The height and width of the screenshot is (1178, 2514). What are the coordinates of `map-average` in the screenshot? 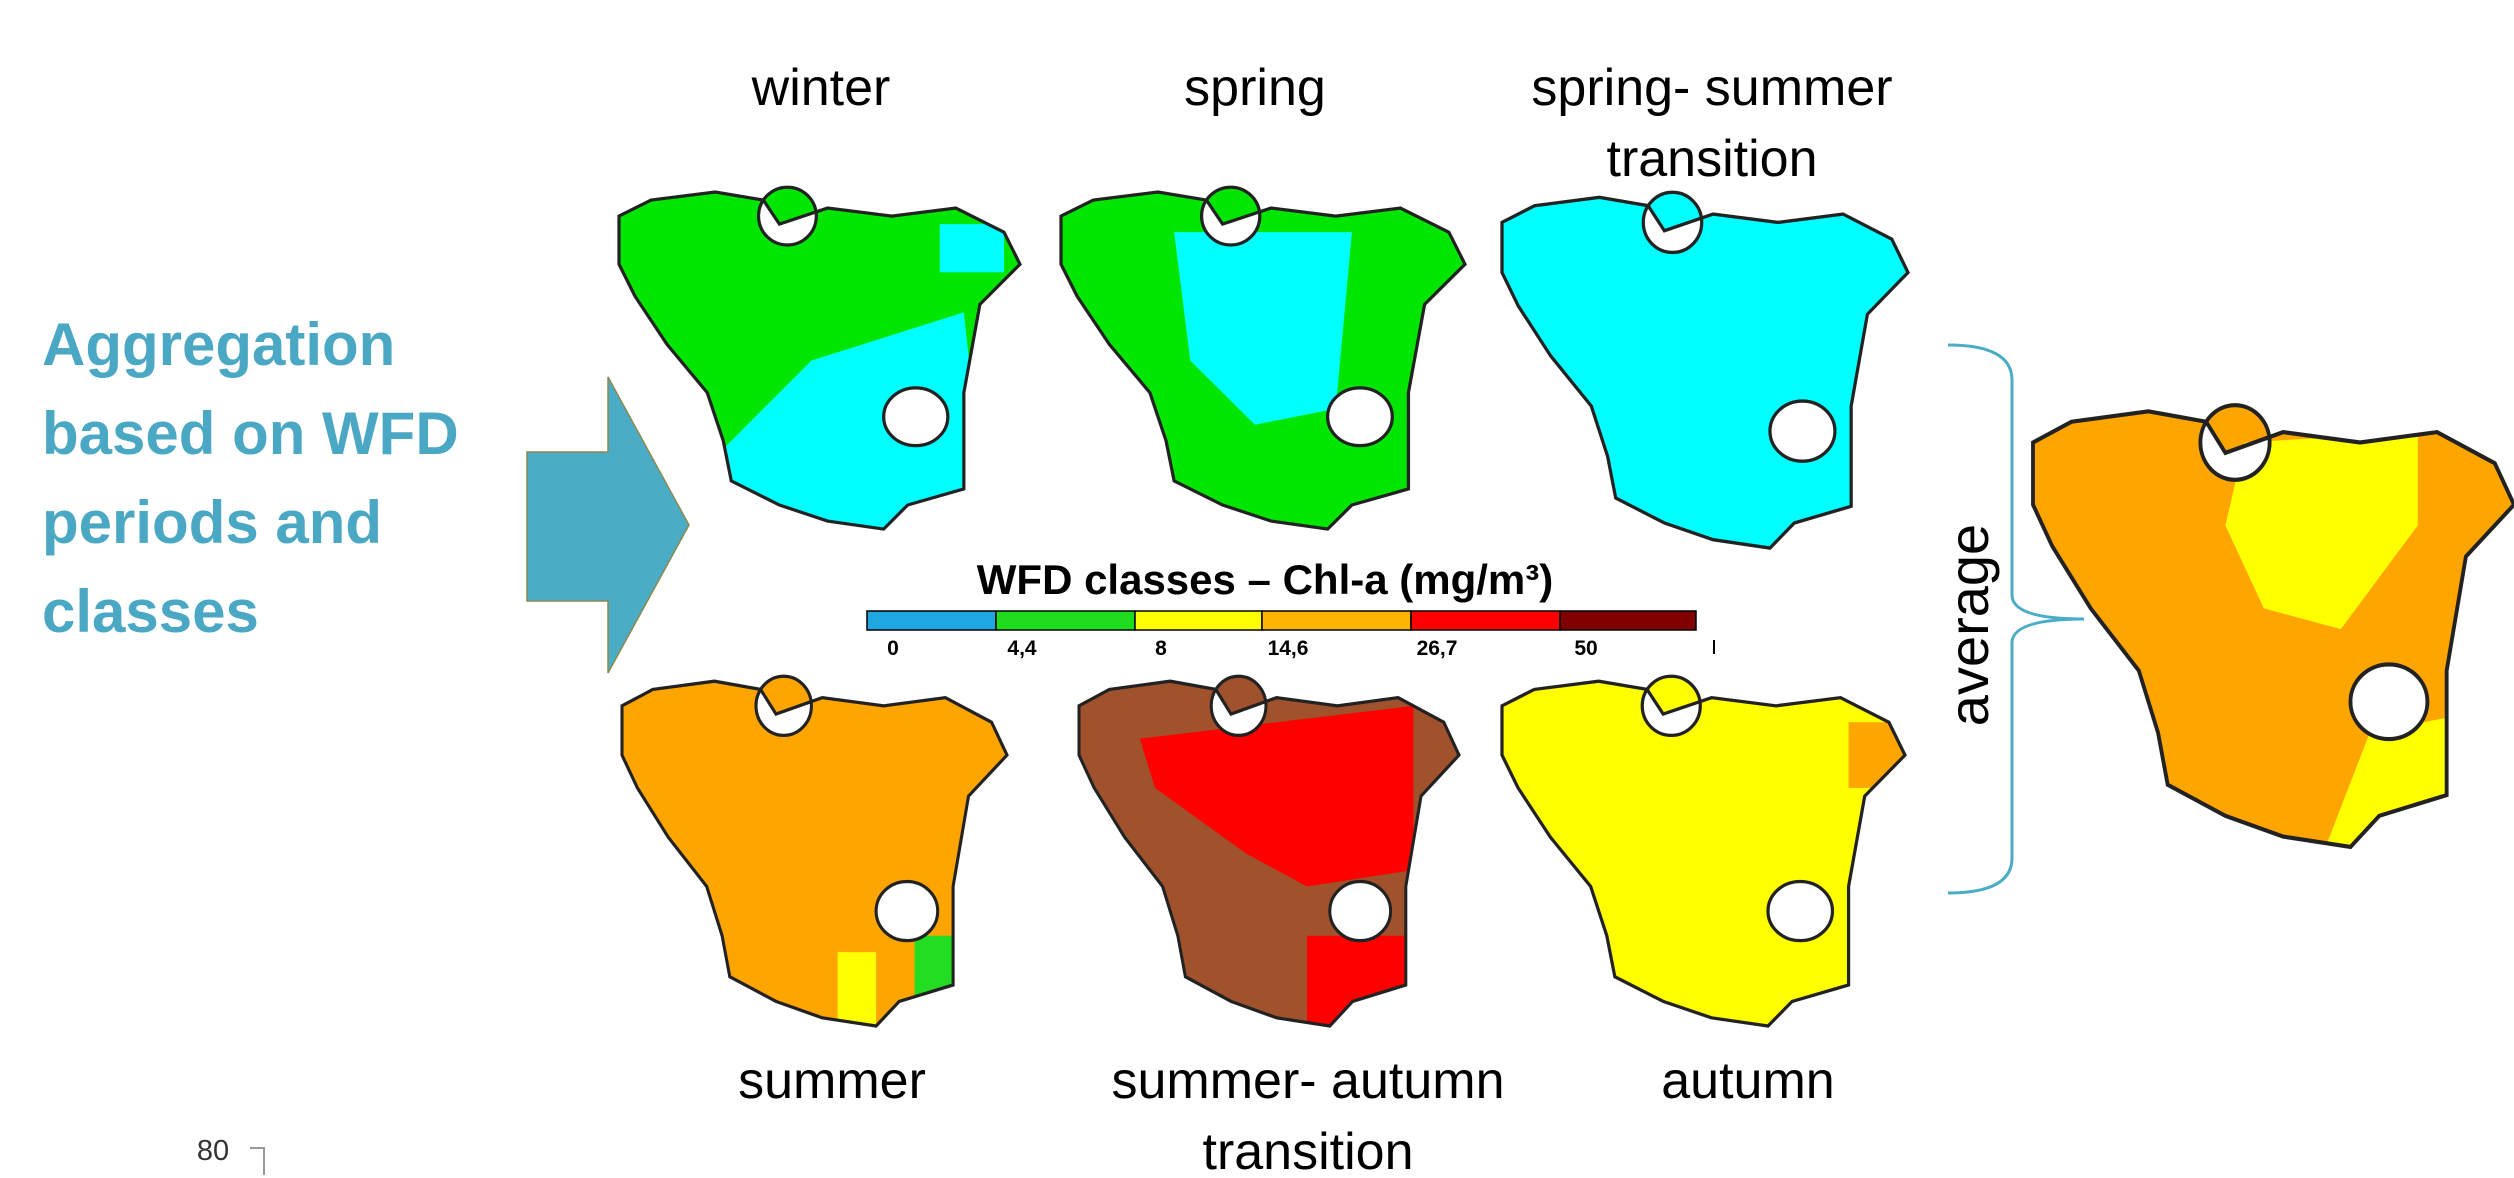 It's located at (2273, 631).